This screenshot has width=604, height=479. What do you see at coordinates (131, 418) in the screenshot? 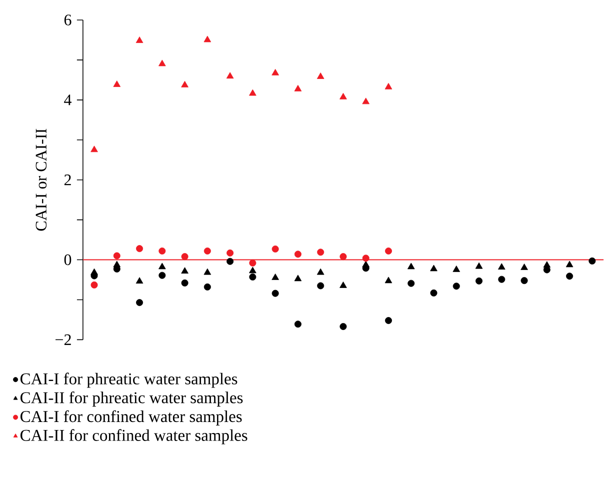
I see `legend-label: CAI-I for confined water samples` at bounding box center [131, 418].